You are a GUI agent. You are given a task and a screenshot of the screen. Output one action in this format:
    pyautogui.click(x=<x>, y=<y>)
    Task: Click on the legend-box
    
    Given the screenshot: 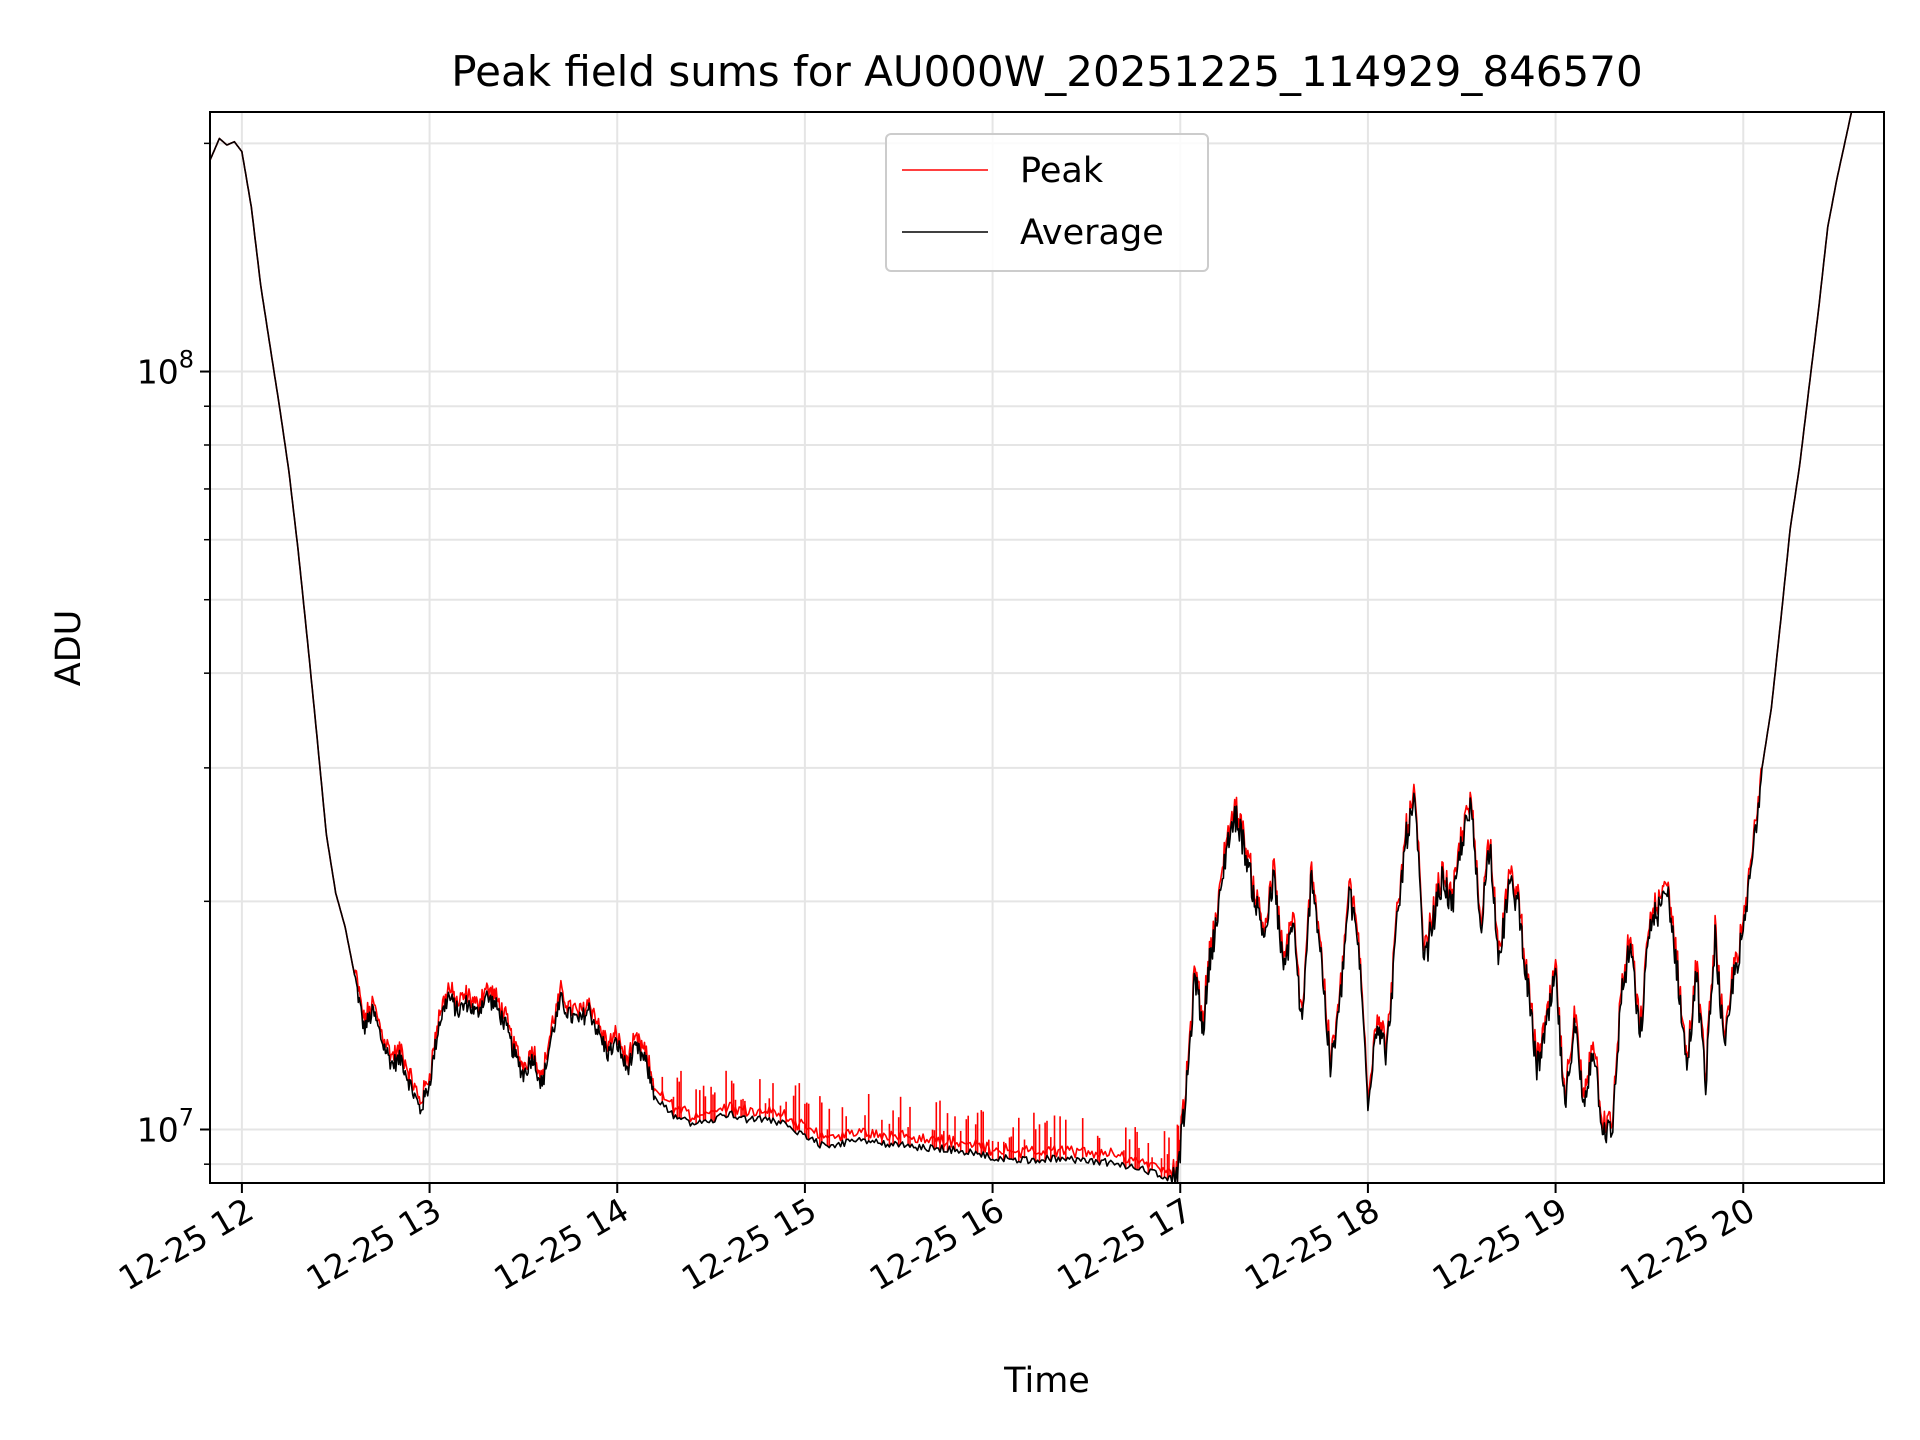 What is the action you would take?
    pyautogui.click(x=1047, y=202)
    